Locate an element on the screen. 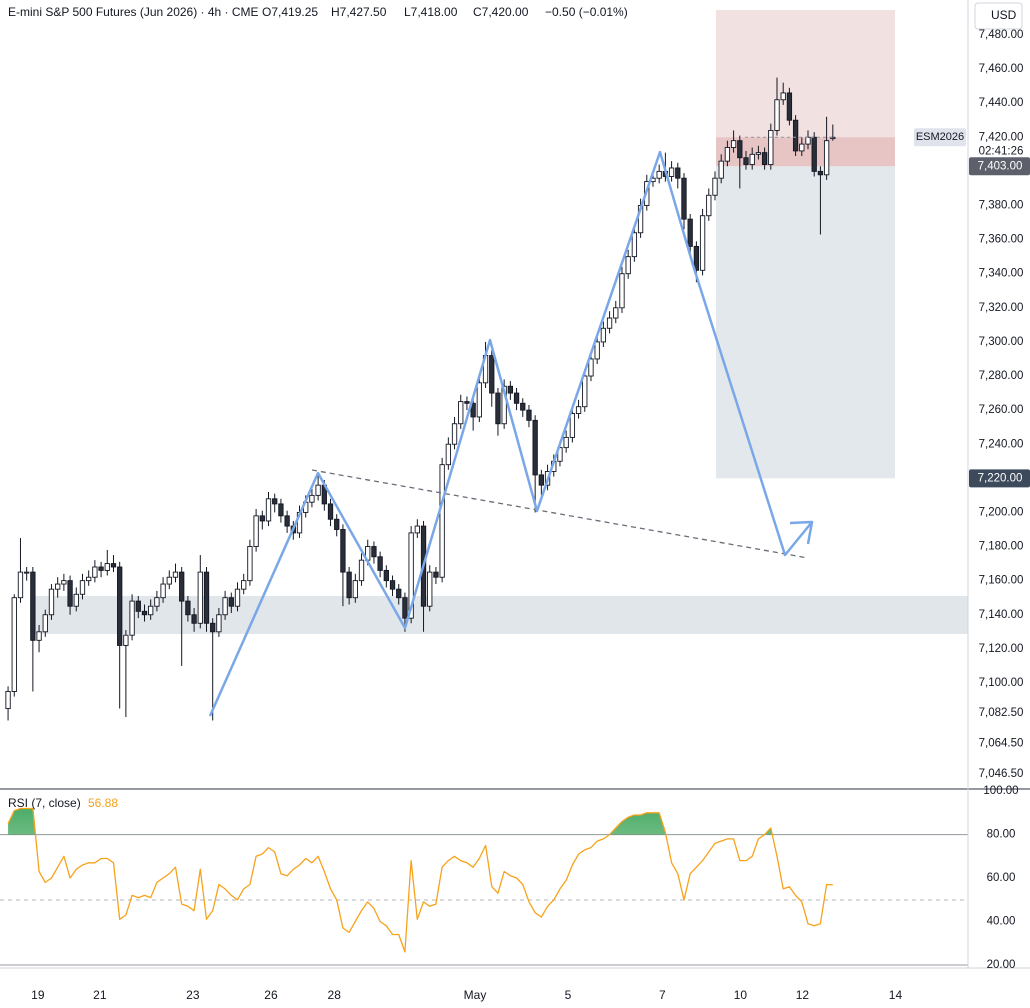 The width and height of the screenshot is (1030, 1008). y-tick-label: 7,200.00 is located at coordinates (1001, 512).